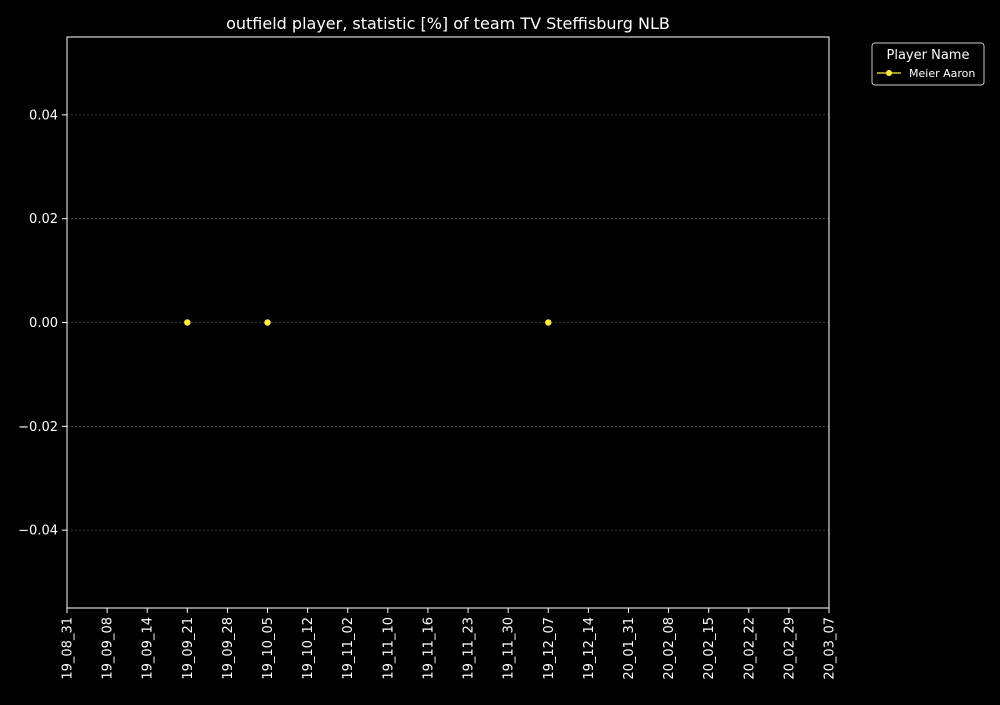 The height and width of the screenshot is (705, 1000). What do you see at coordinates (709, 648) in the screenshot?
I see `x-tick-label: 20_02_15` at bounding box center [709, 648].